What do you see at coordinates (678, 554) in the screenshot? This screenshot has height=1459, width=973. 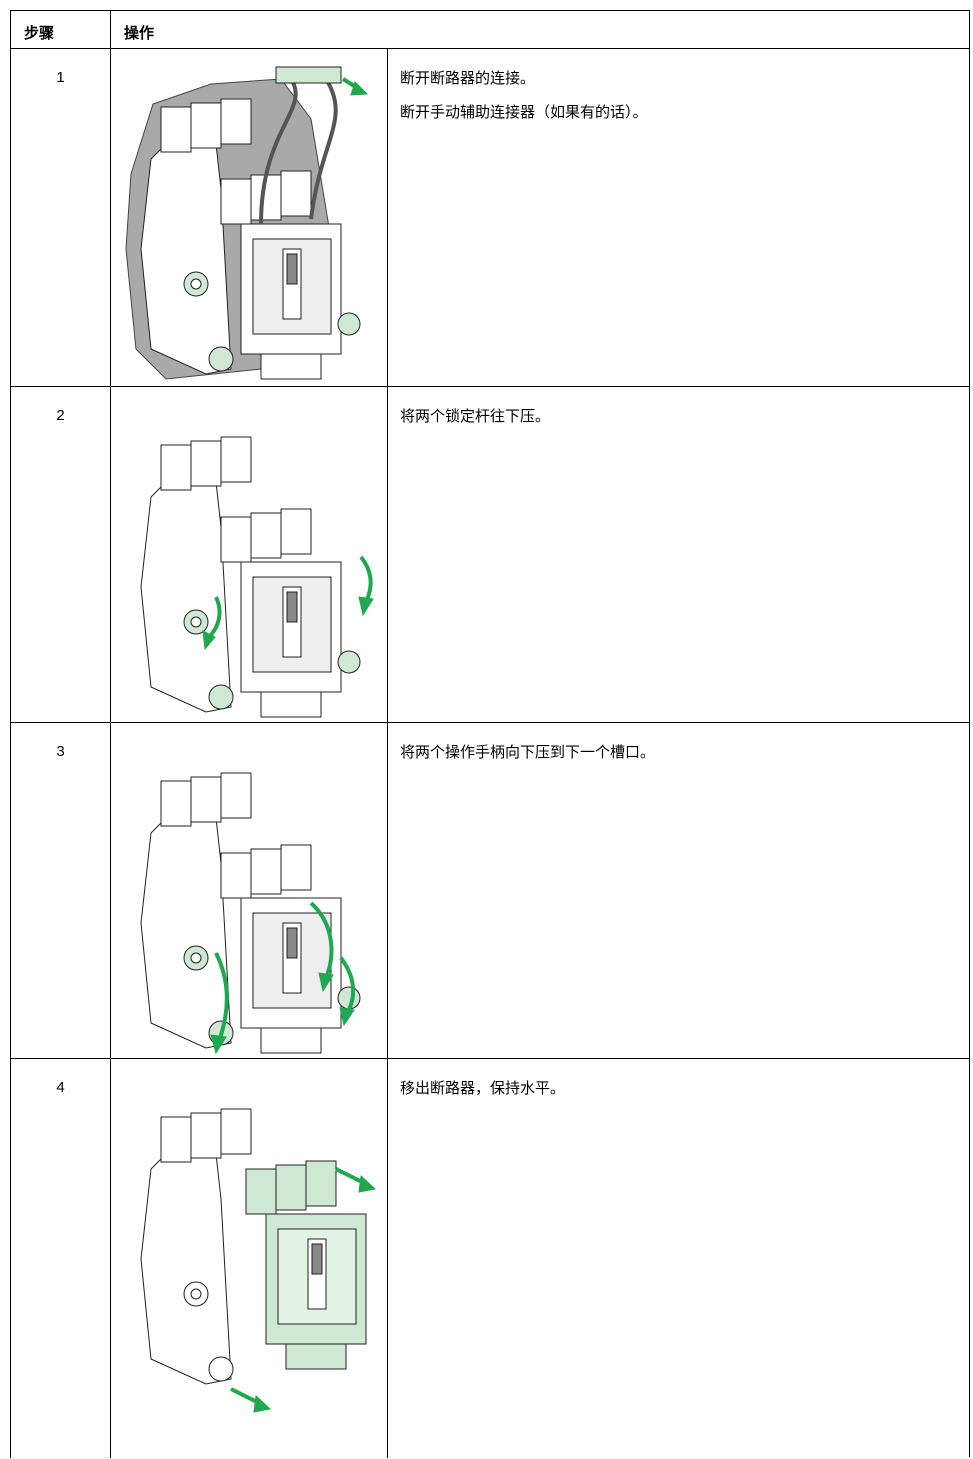 I see `text-cell: 将两个锁定杆往下压。` at bounding box center [678, 554].